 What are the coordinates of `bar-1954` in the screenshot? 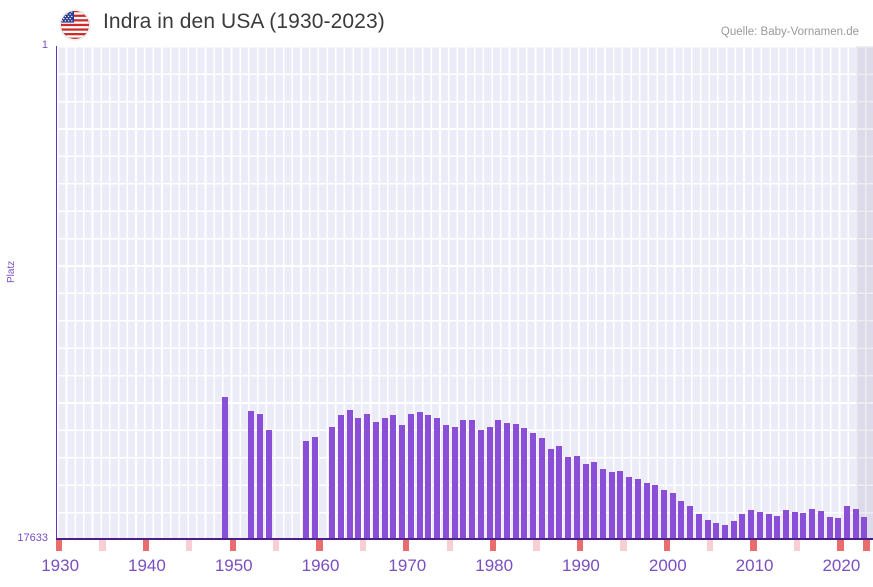 It's located at (269, 484).